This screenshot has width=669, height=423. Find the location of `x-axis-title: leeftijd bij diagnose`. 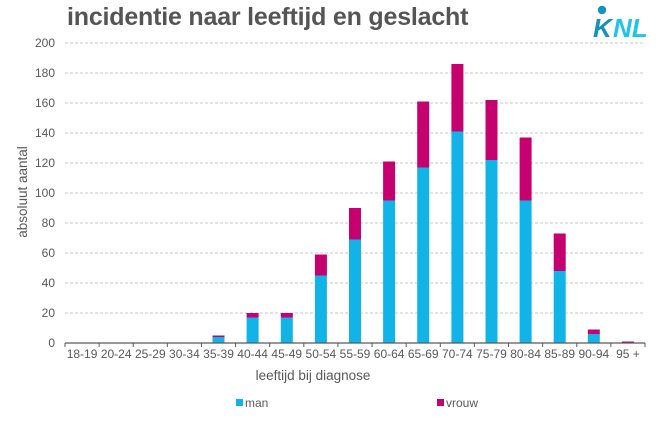

x-axis-title: leeftijd bij diagnose is located at coordinates (313, 375).